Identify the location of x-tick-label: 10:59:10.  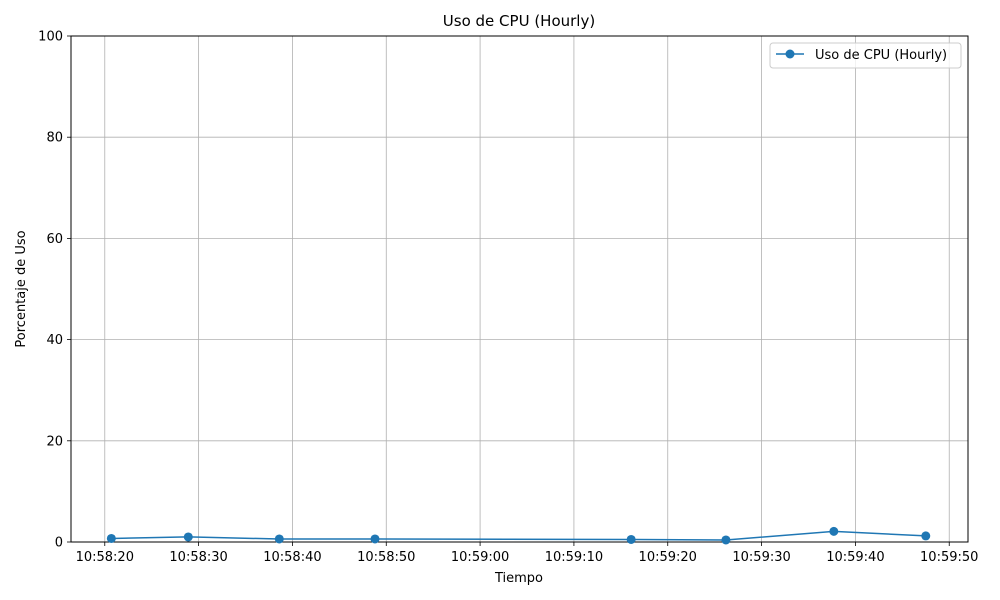
(574, 557).